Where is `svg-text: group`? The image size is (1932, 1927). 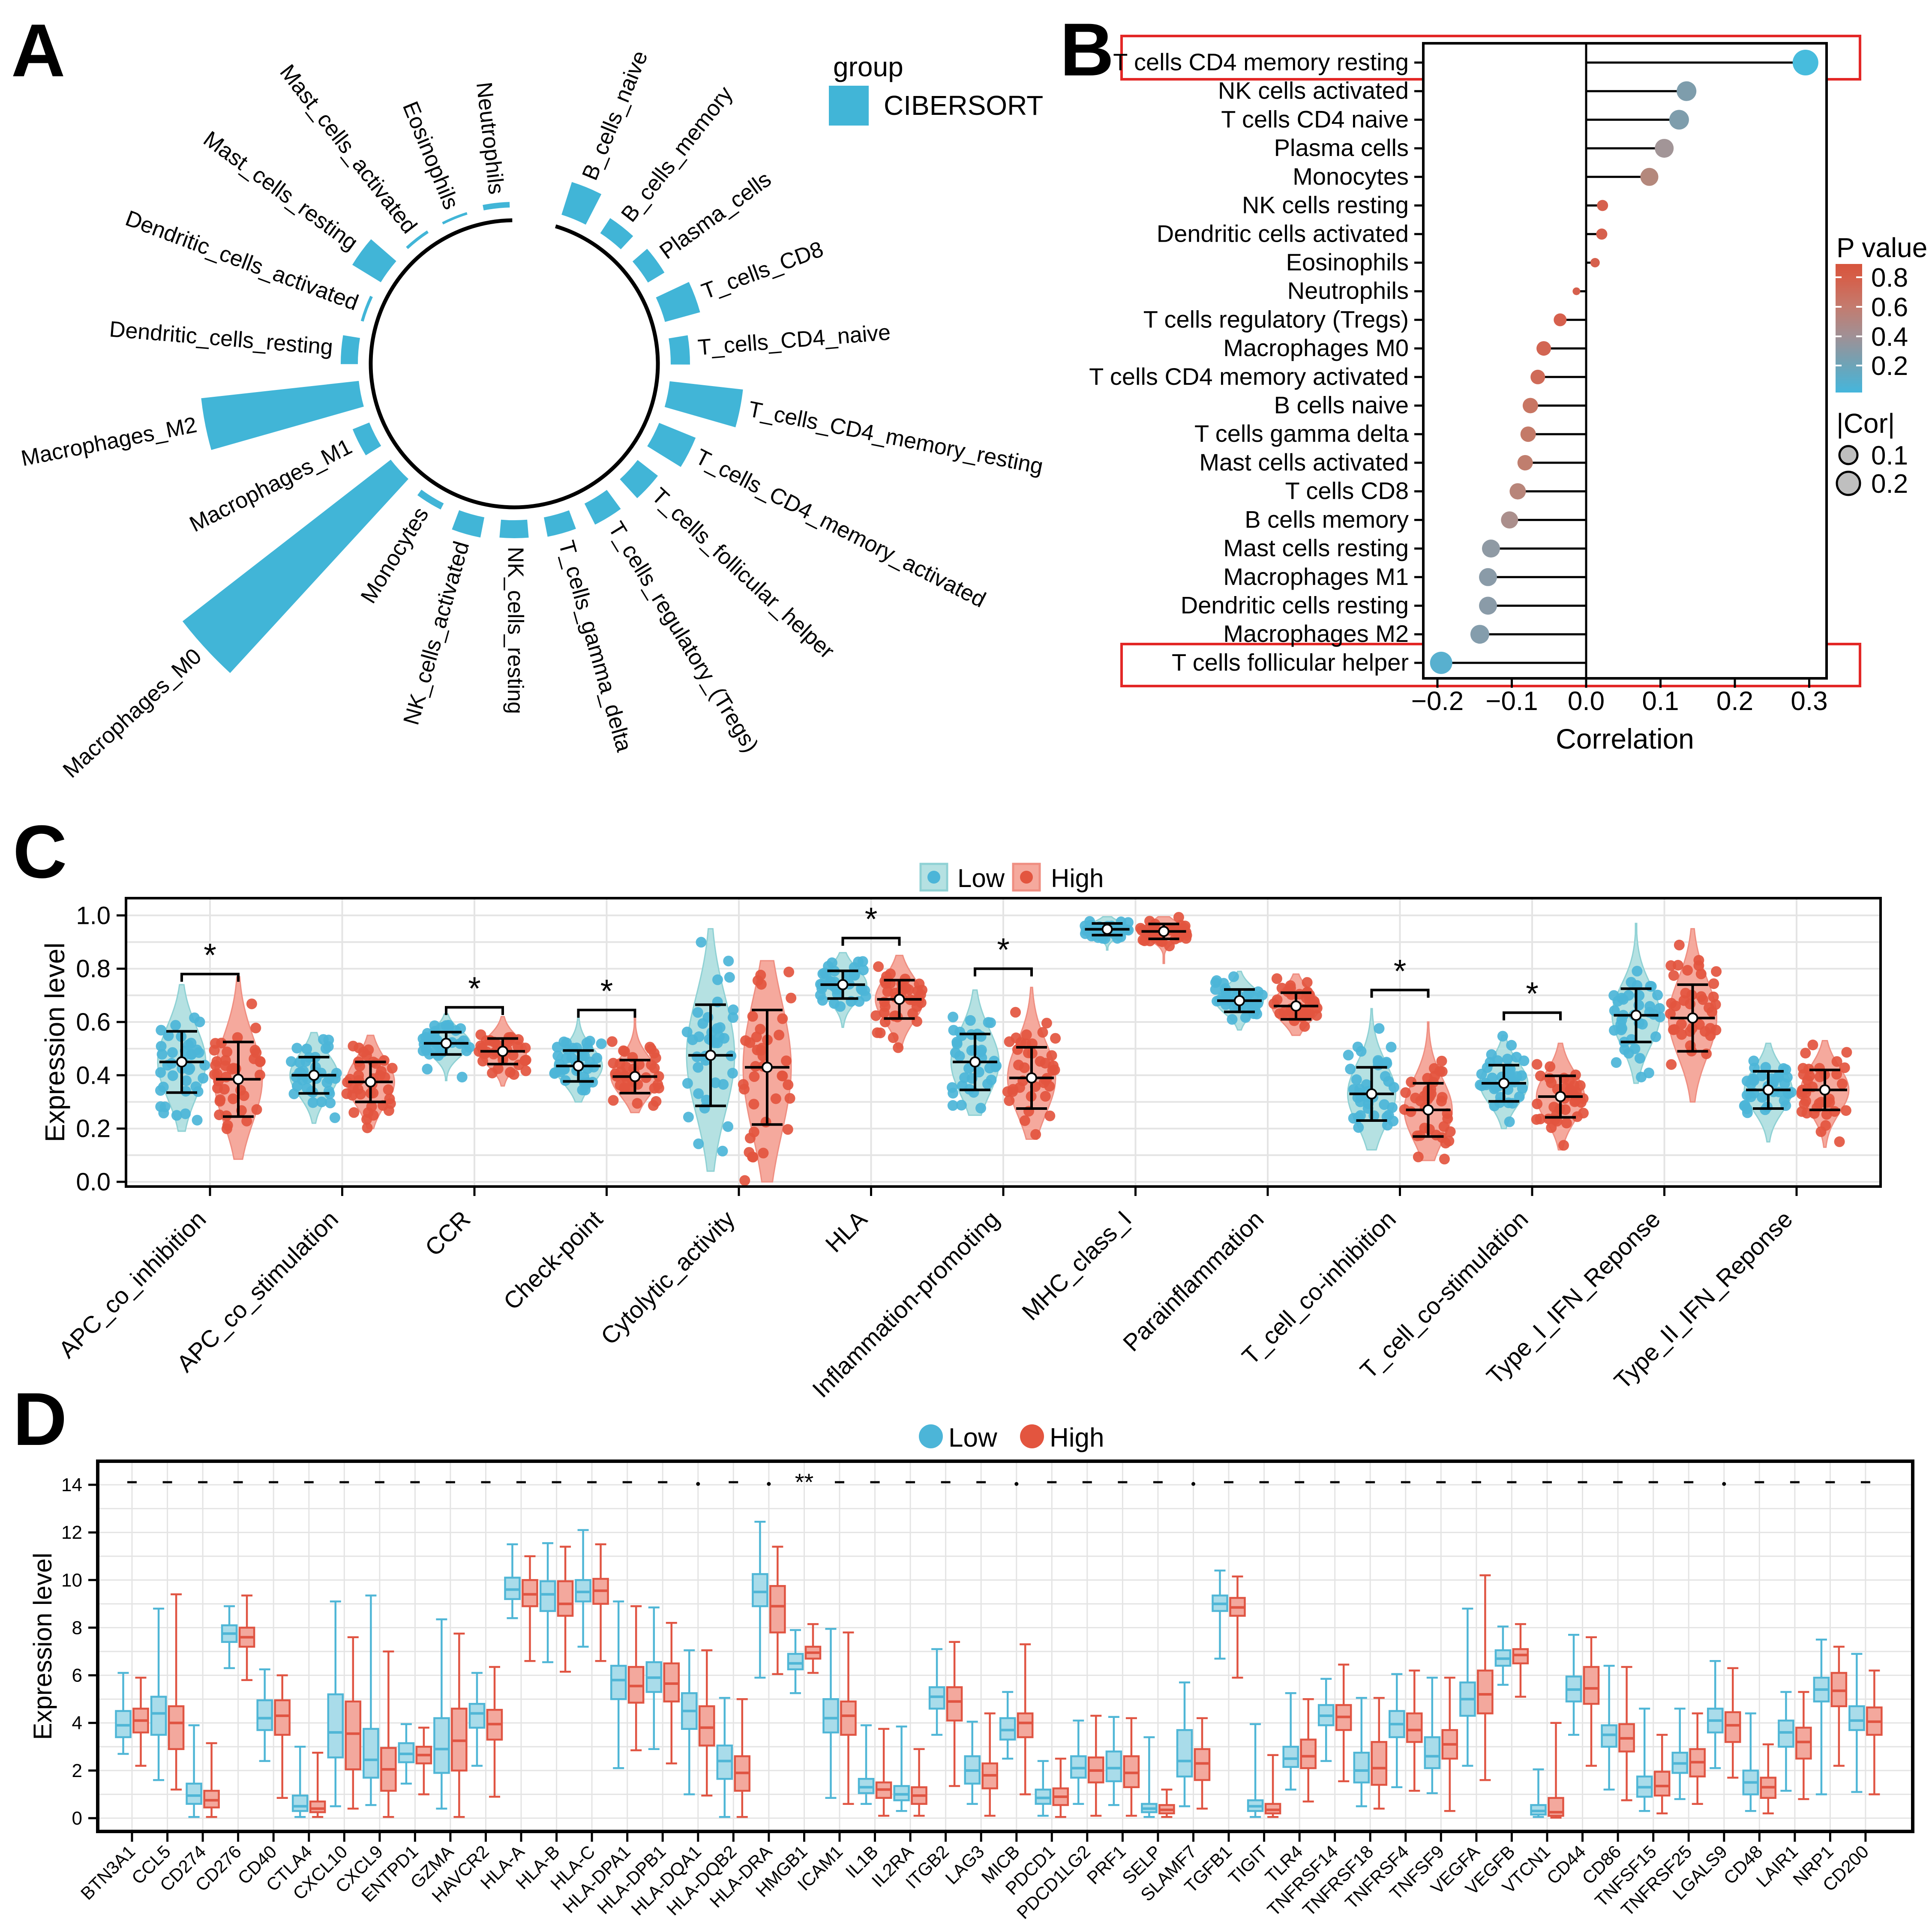 svg-text: group is located at coordinates (868, 66).